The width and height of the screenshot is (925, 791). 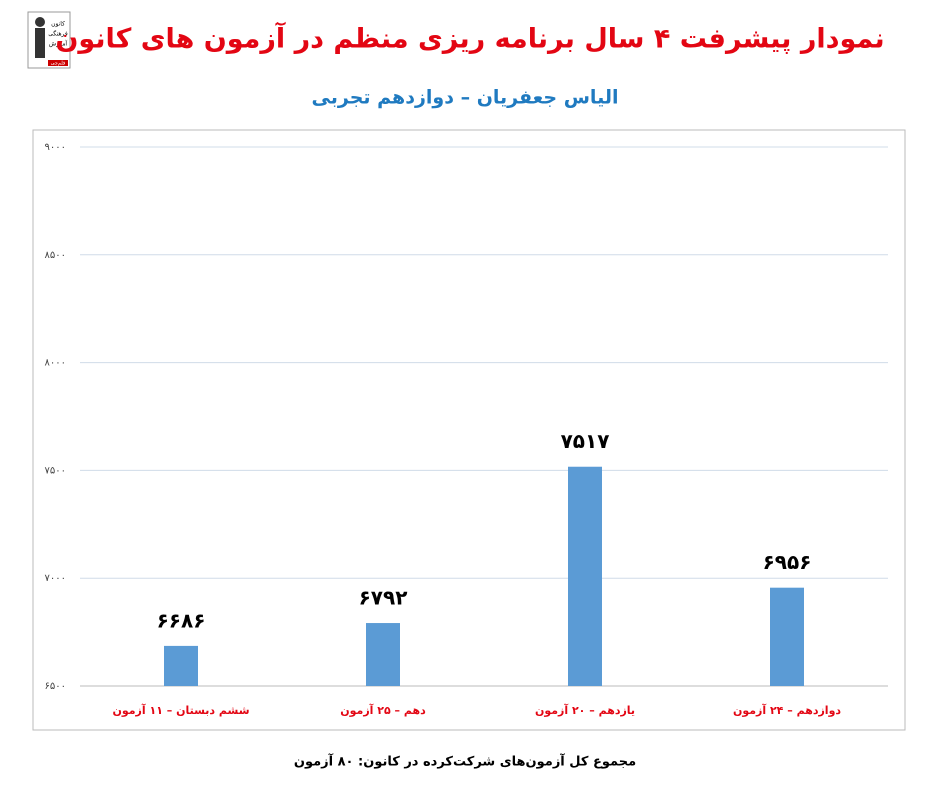 What do you see at coordinates (55, 363) in the screenshot?
I see `y-tick-label: ۸۰۰۰` at bounding box center [55, 363].